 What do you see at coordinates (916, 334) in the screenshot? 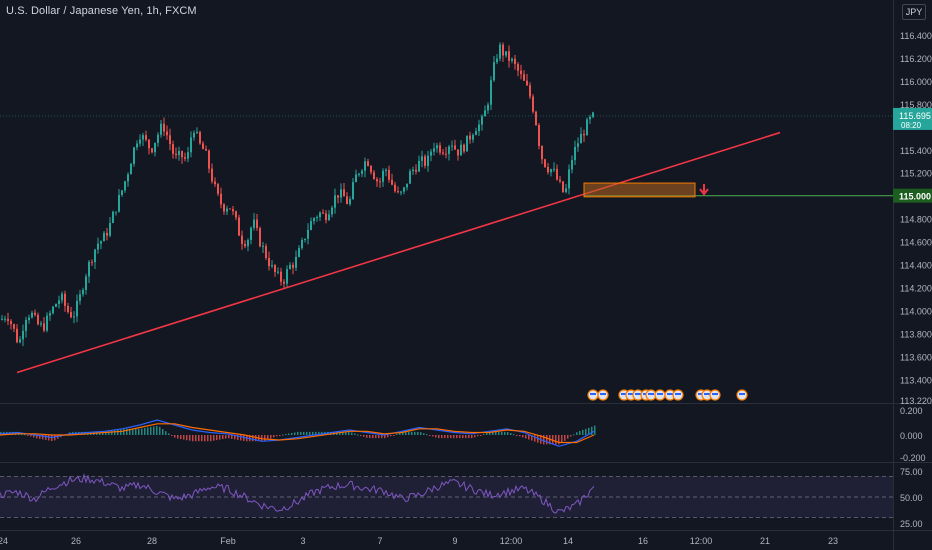
I see `price-tick-label: 113.800` at bounding box center [916, 334].